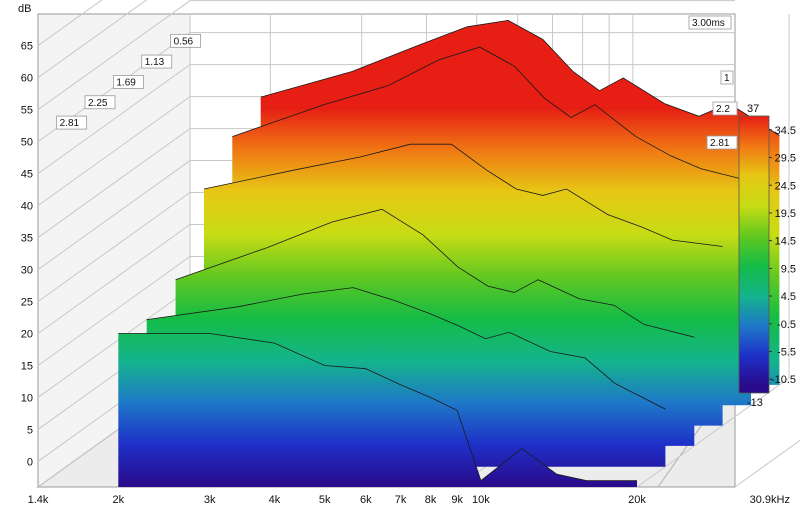 The width and height of the screenshot is (800, 511). I want to click on colorbar-min-label: -13, so click(755, 403).